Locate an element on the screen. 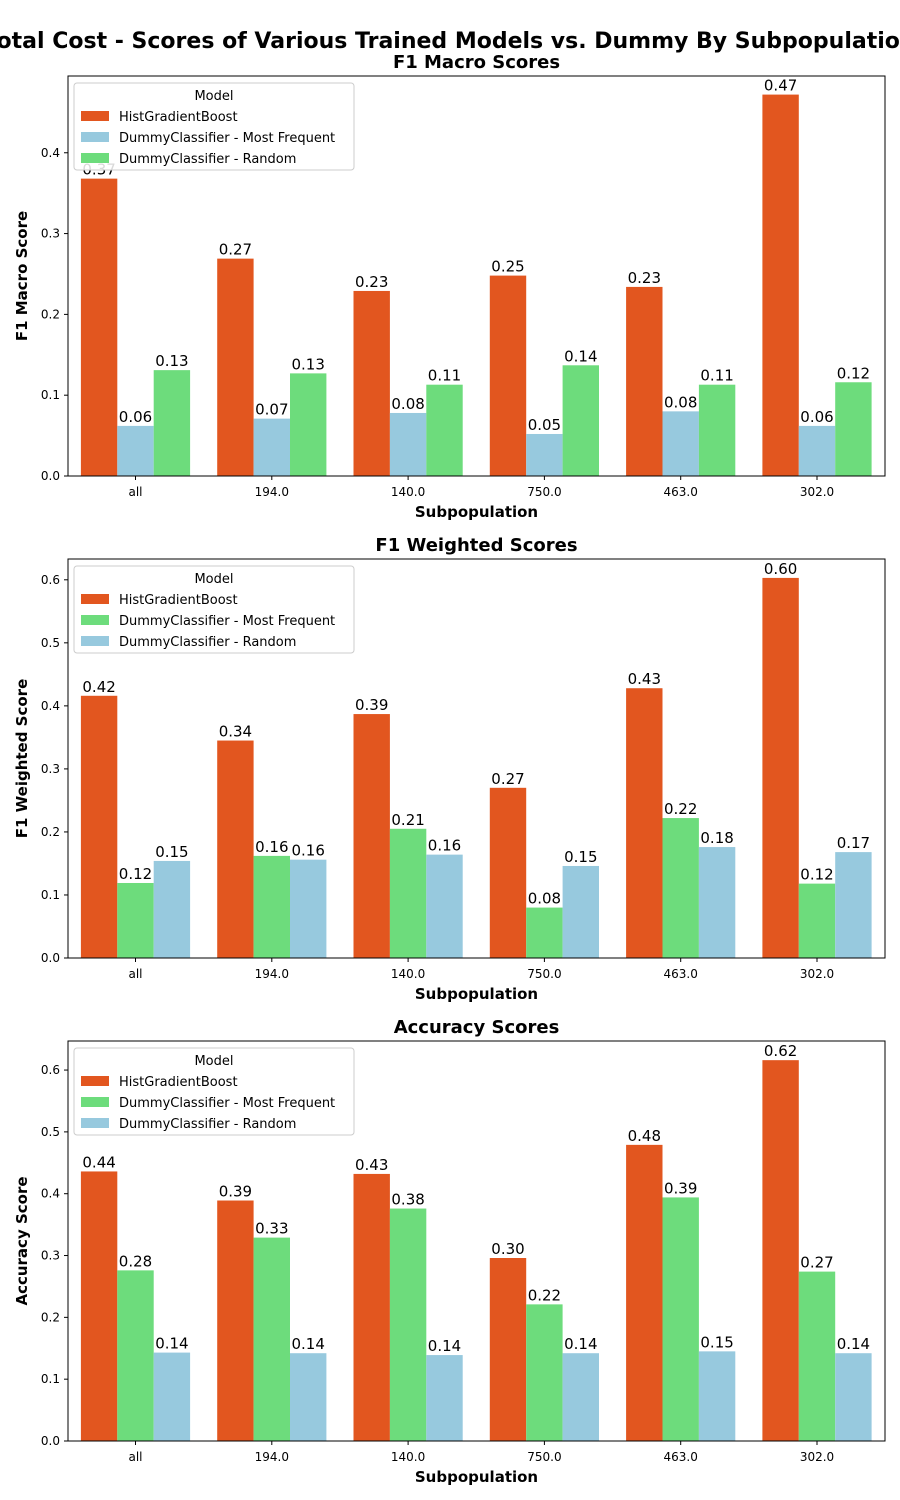  data-label: 0.62 is located at coordinates (780, 1051).